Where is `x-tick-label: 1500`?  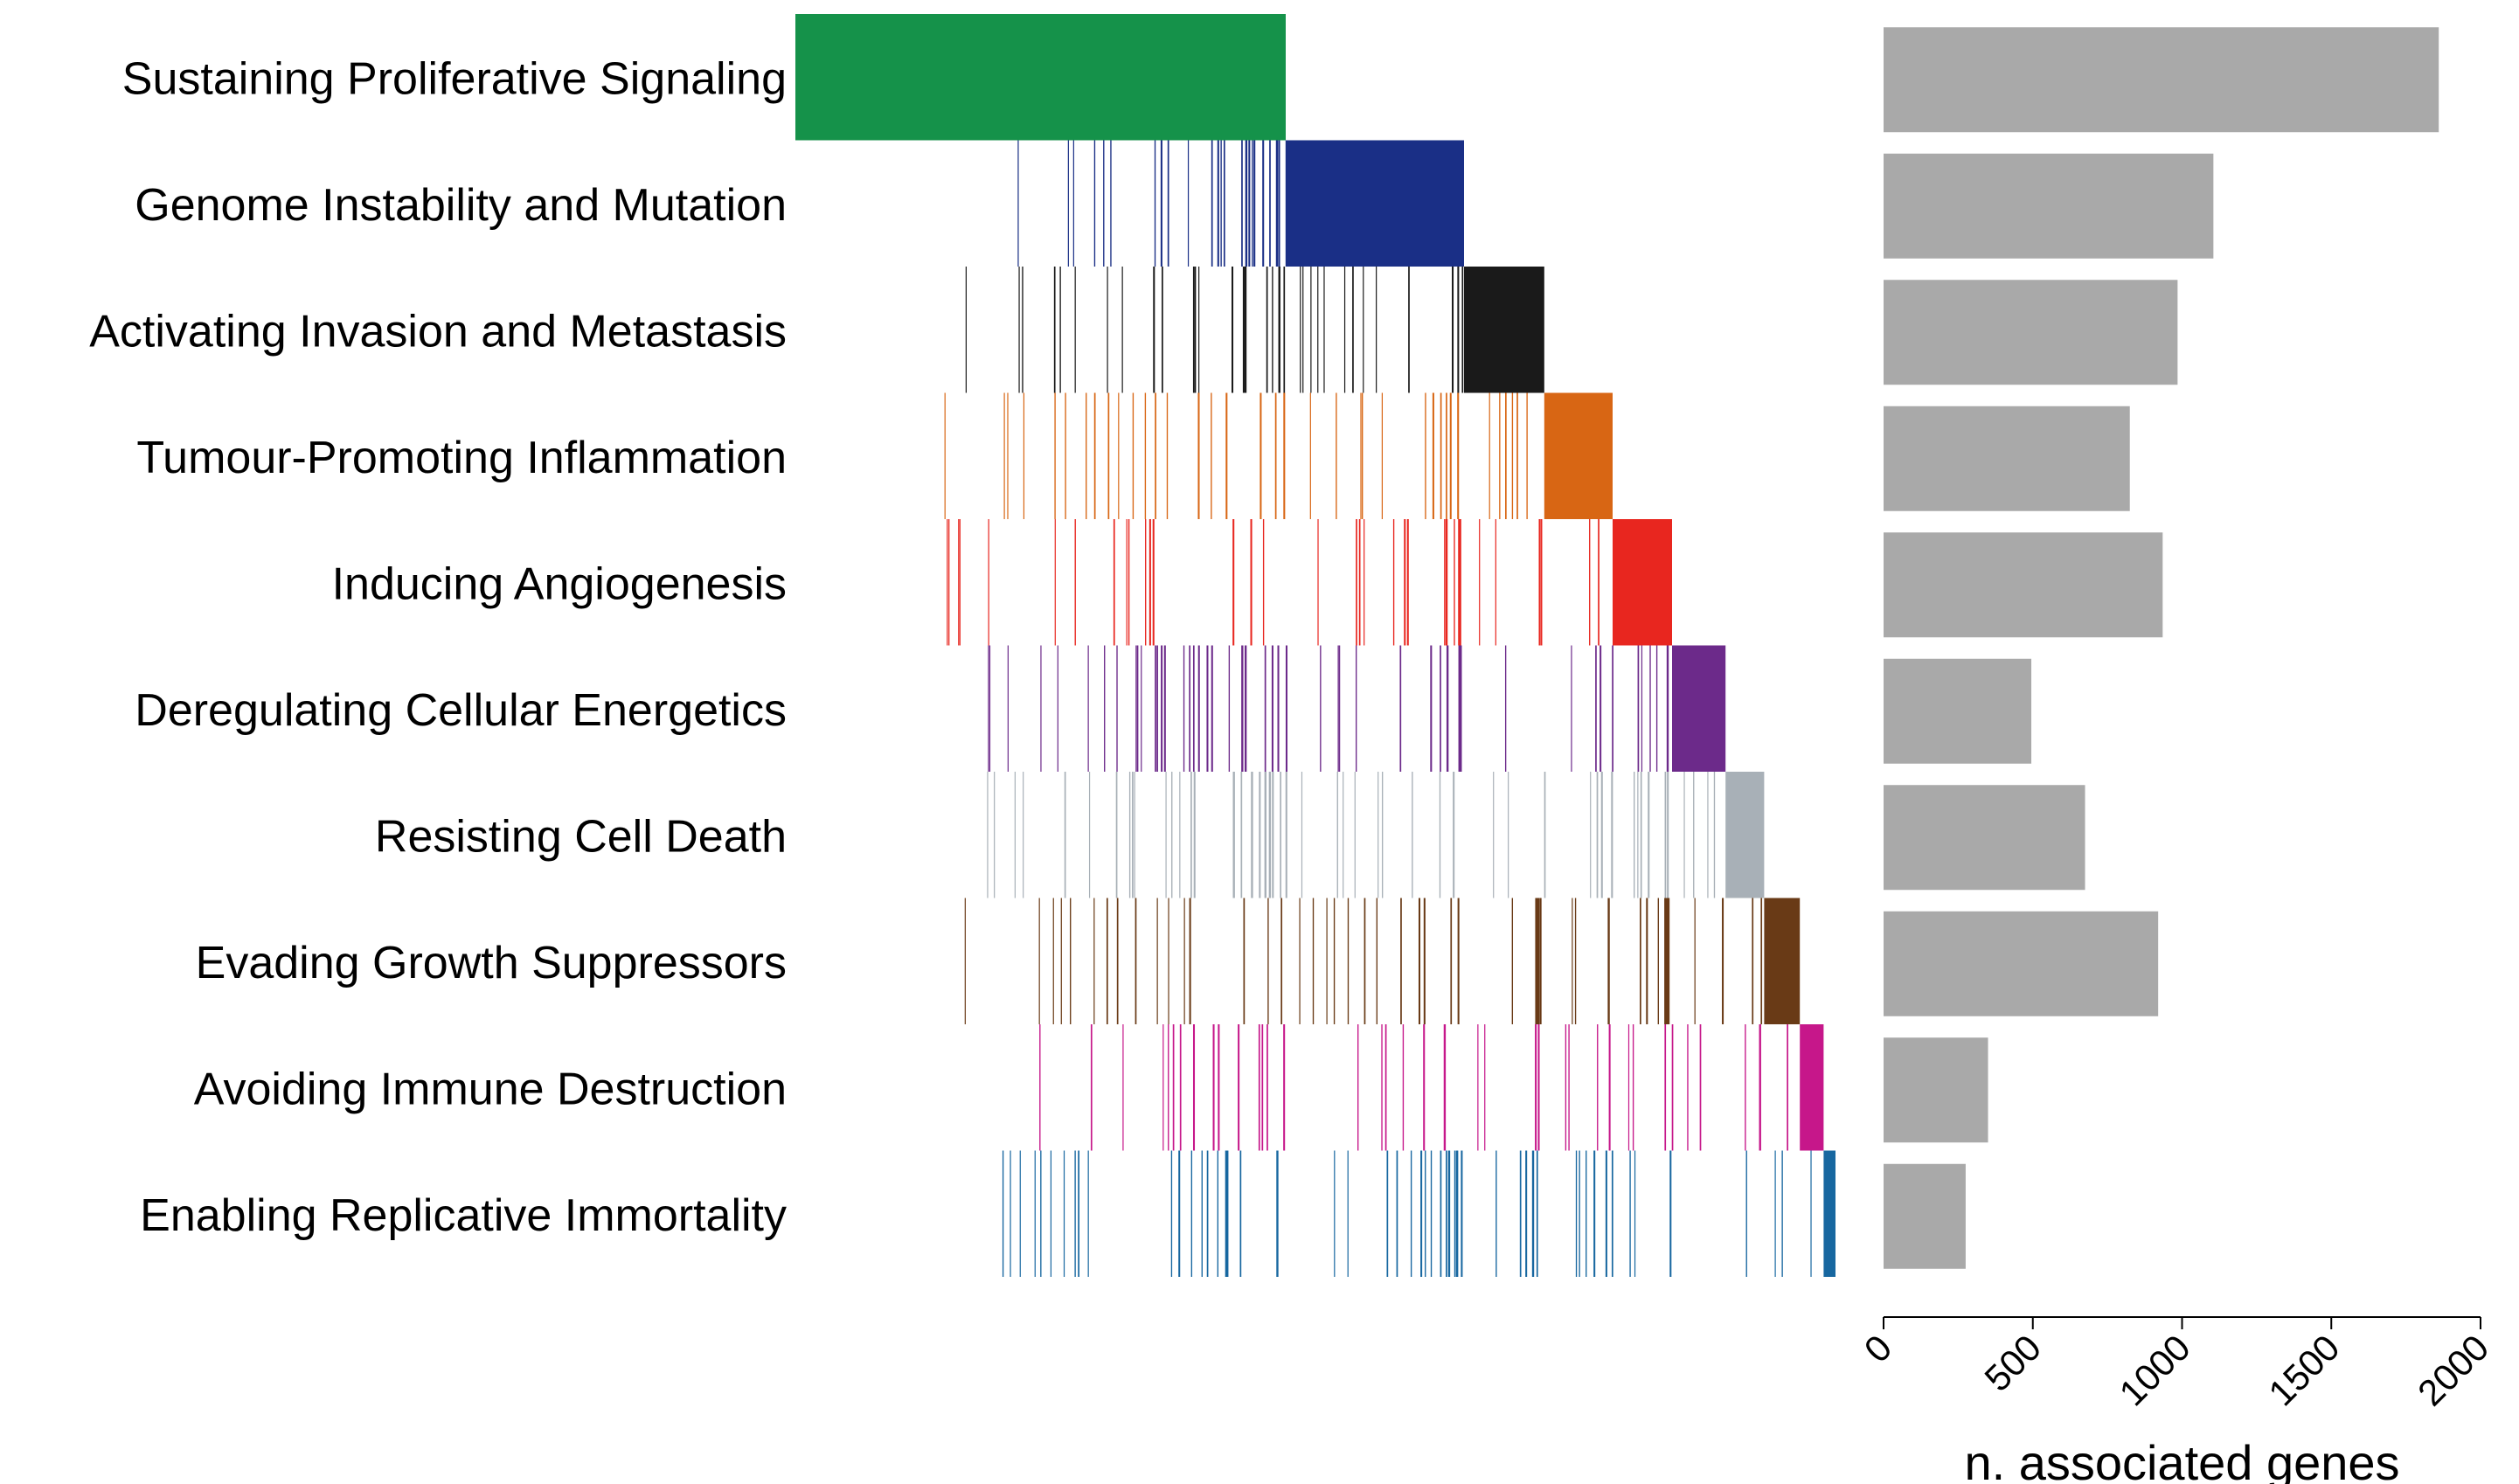 x-tick-label: 1500 is located at coordinates (2303, 1370).